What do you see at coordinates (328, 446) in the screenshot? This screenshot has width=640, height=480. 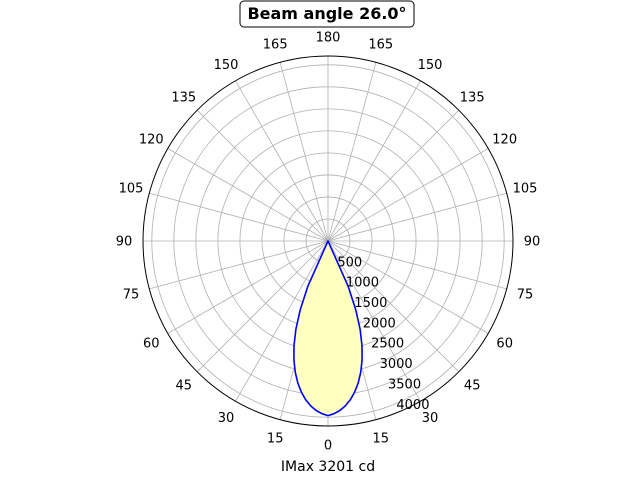 I see `angle-tick-label: 0` at bounding box center [328, 446].